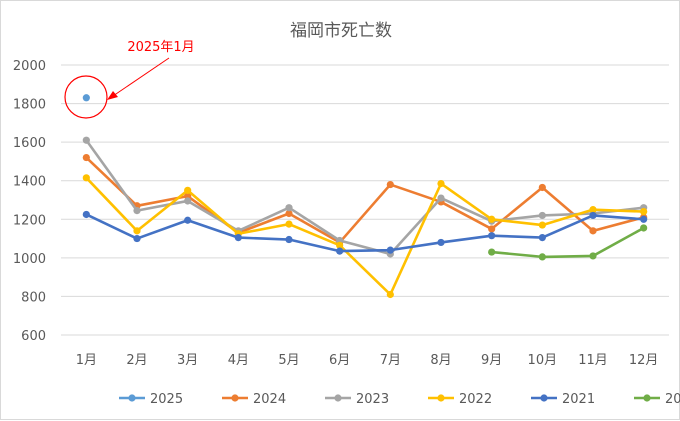 The height and width of the screenshot is (421, 680). I want to click on x-tick-label: 9月, so click(491, 360).